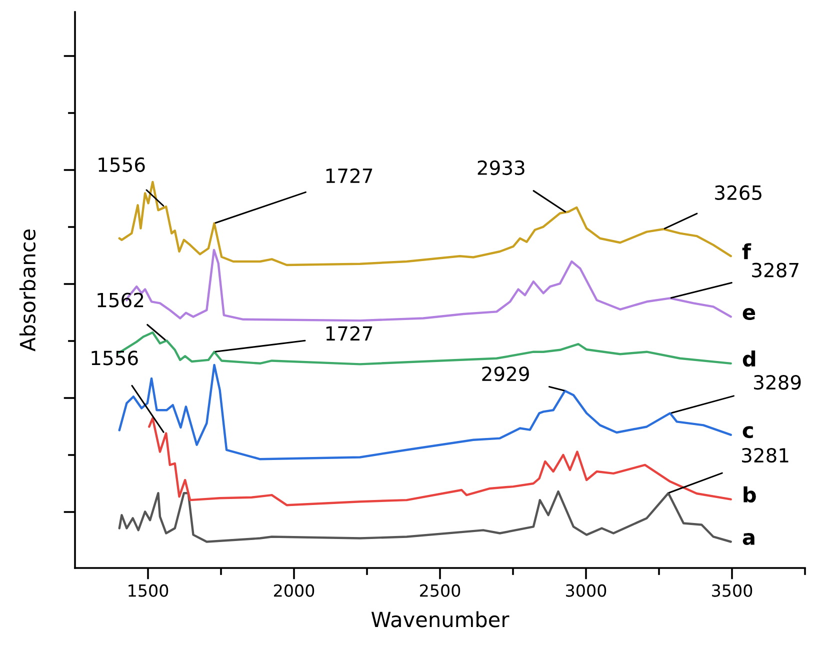 The height and width of the screenshot is (652, 823). What do you see at coordinates (440, 619) in the screenshot?
I see `x-axis-title: Wavenumber` at bounding box center [440, 619].